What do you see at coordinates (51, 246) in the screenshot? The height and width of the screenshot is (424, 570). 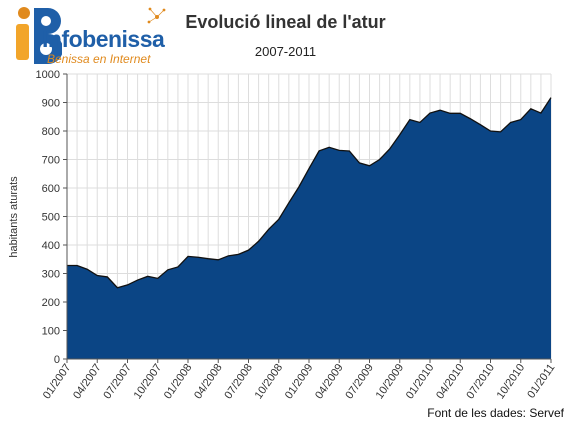 I see `y-tick-label: 400` at bounding box center [51, 246].